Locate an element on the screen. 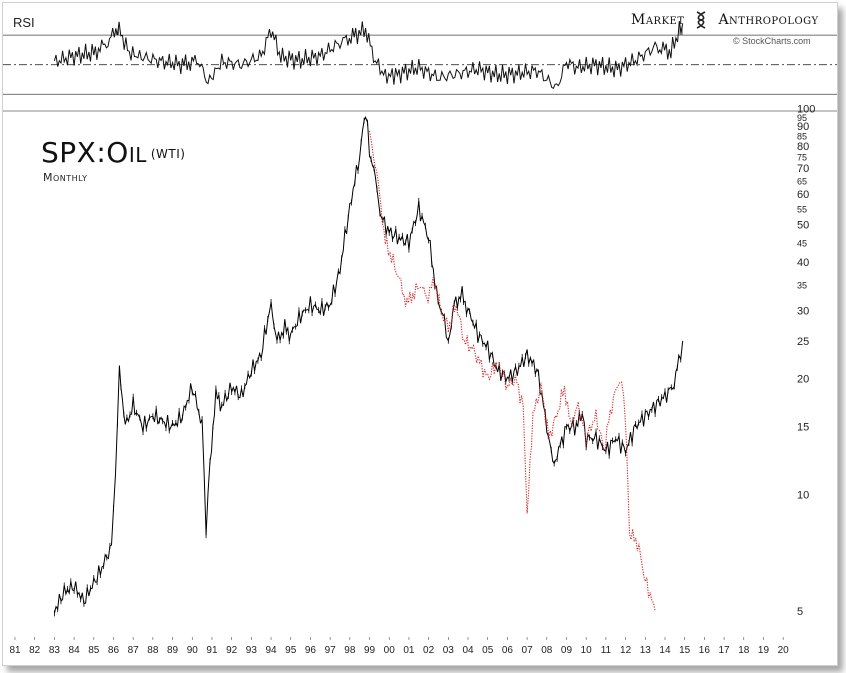 The width and height of the screenshot is (846, 673). x-tick-label: 02 is located at coordinates (429, 650).